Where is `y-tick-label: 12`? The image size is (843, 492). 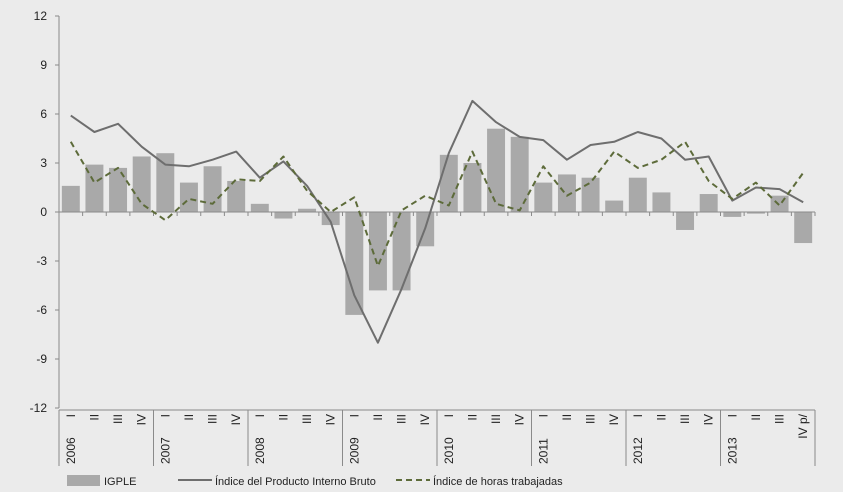
y-tick-label: 12 is located at coordinates (41, 16).